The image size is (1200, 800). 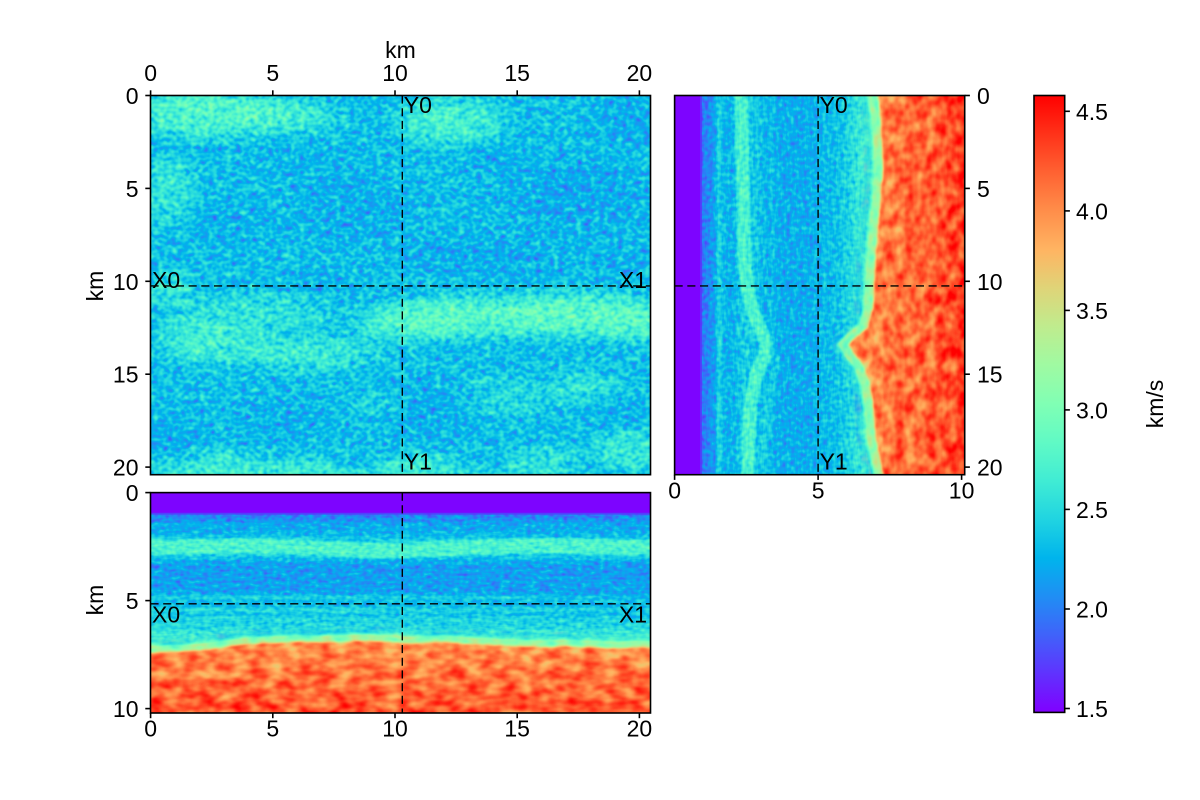 I want to click on svg-text: 2.5, so click(x=1092, y=510).